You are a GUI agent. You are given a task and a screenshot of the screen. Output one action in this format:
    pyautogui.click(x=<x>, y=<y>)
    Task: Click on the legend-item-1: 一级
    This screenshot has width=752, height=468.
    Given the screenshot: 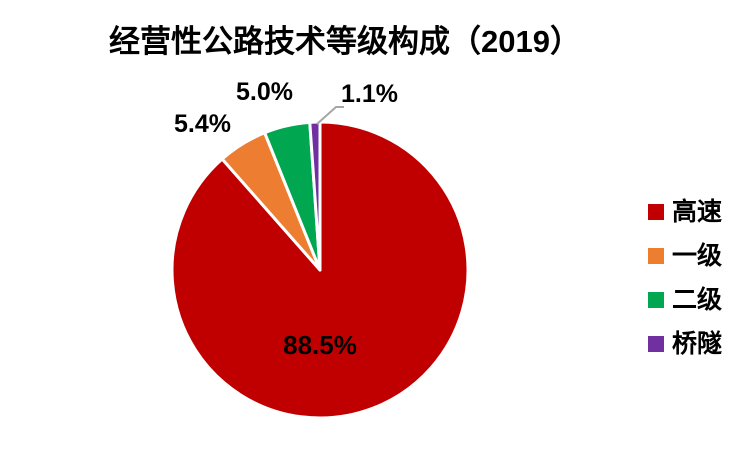 What is the action you would take?
    pyautogui.click(x=698, y=256)
    